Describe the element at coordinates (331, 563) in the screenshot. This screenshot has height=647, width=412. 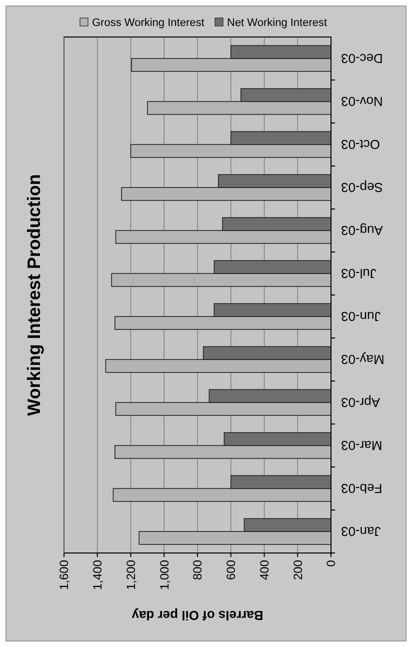
I see `x-tick-label: 0` at that location.